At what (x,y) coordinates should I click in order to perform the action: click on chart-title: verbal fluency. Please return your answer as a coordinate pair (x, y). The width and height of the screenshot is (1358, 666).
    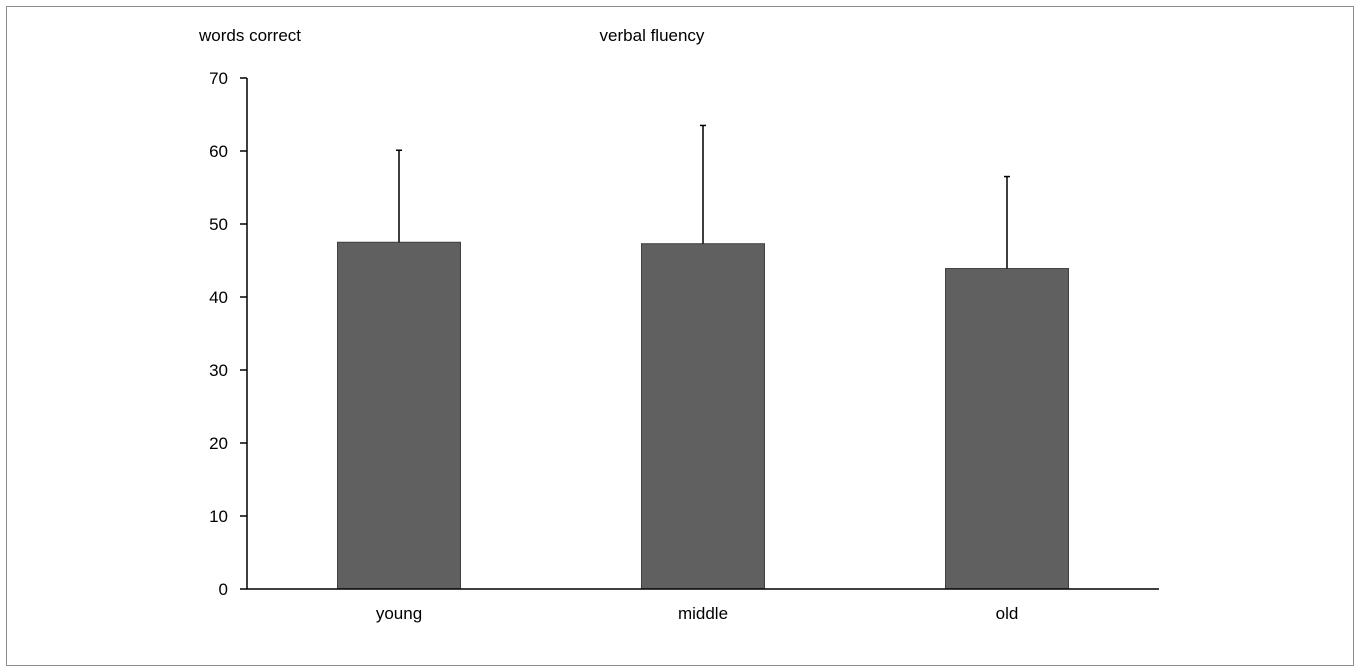
    Looking at the image, I should click on (652, 35).